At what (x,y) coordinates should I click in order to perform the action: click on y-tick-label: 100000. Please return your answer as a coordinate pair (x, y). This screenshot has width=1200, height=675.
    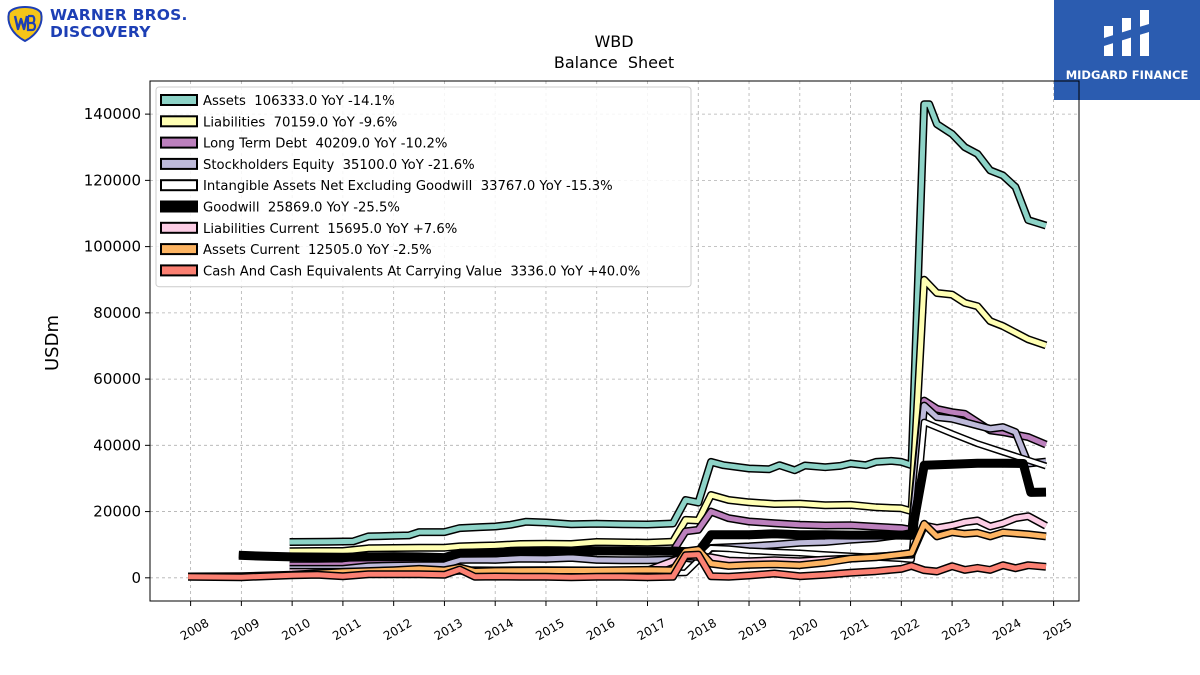
    Looking at the image, I should click on (112, 247).